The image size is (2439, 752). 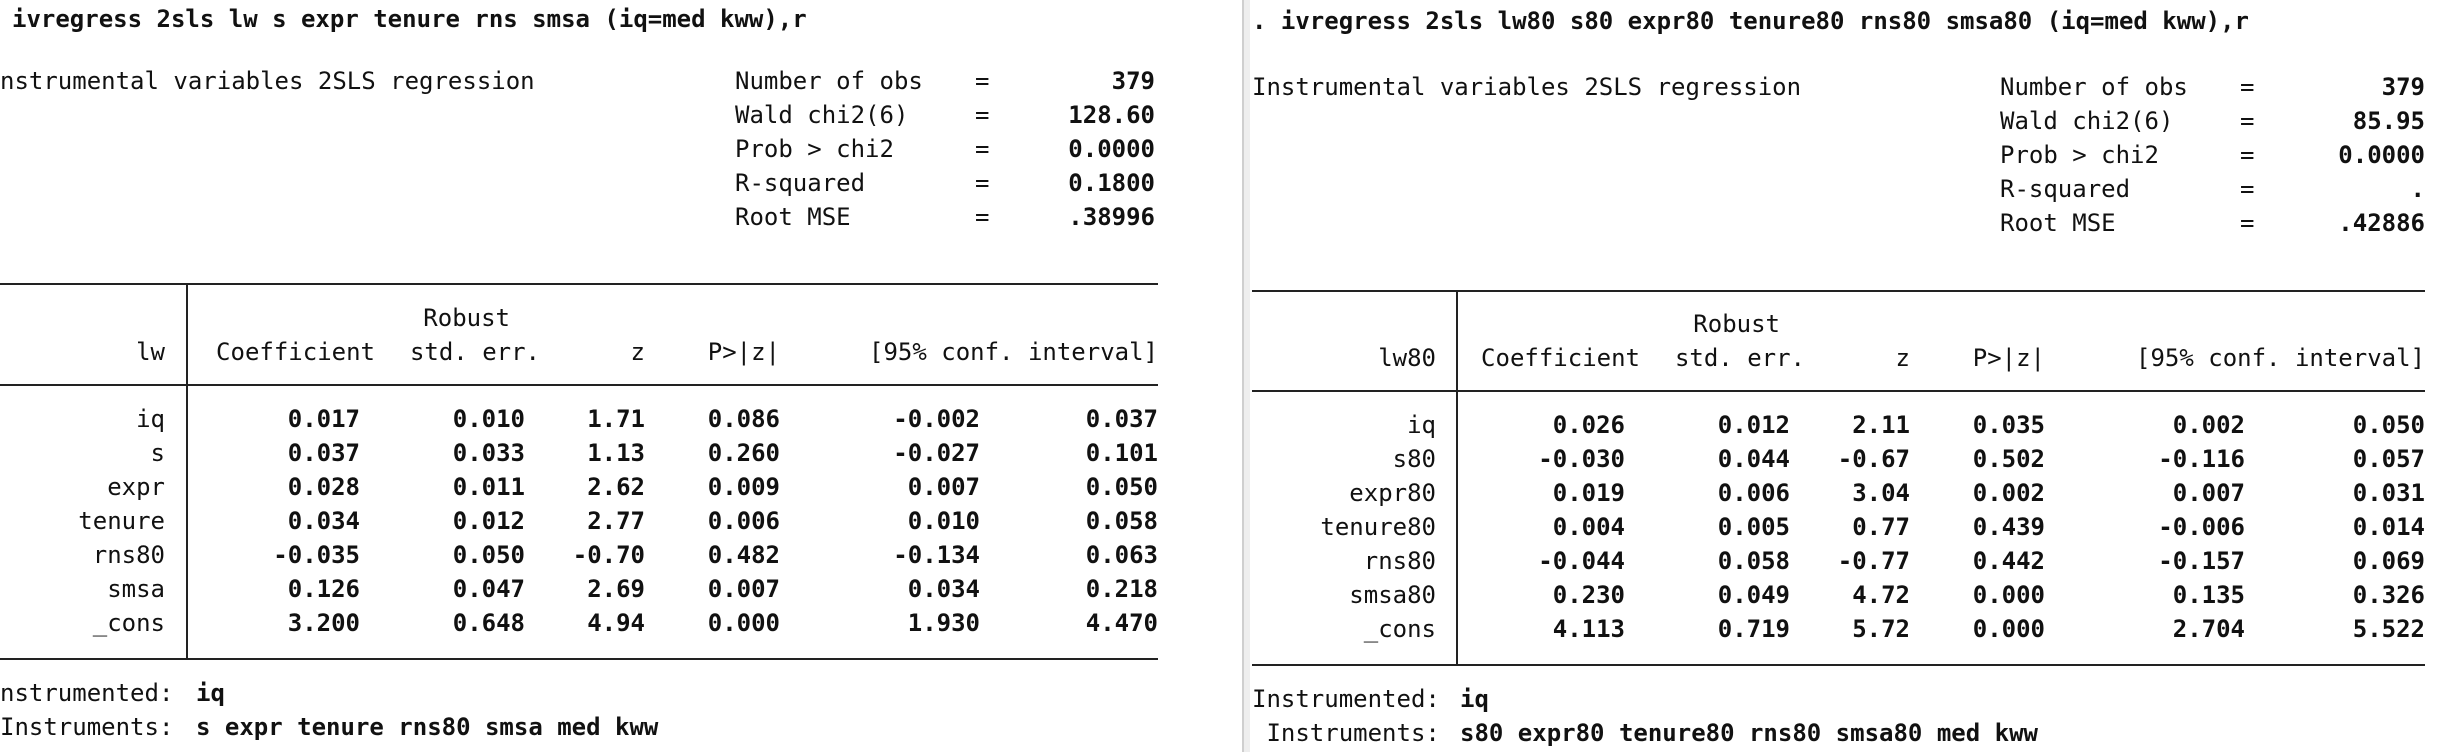 I want to click on instruments-value: s80 expr80 tenure80 rns80 smsa80 med kww, so click(x=1749, y=733).